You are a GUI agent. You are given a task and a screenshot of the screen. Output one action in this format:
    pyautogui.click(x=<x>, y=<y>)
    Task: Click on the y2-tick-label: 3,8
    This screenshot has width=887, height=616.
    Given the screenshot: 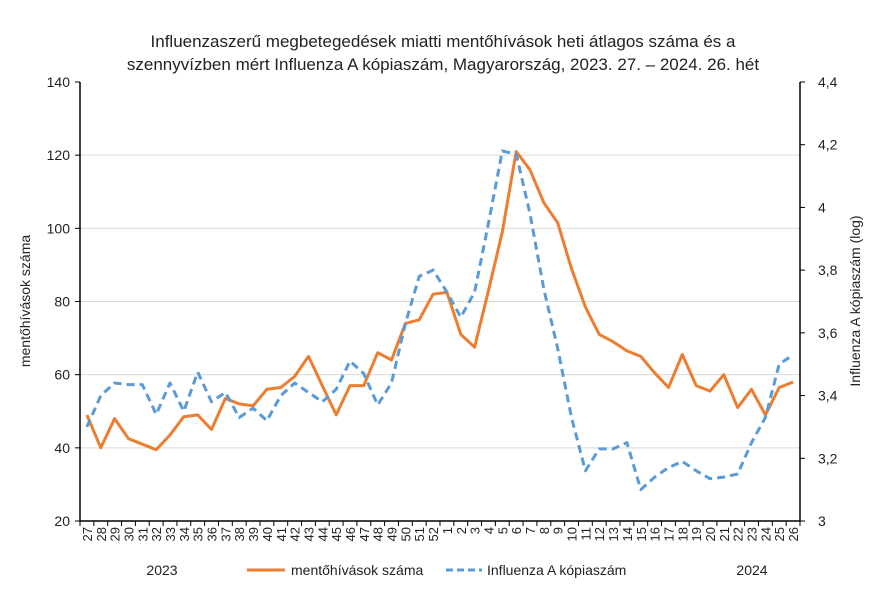 What is the action you would take?
    pyautogui.click(x=828, y=270)
    